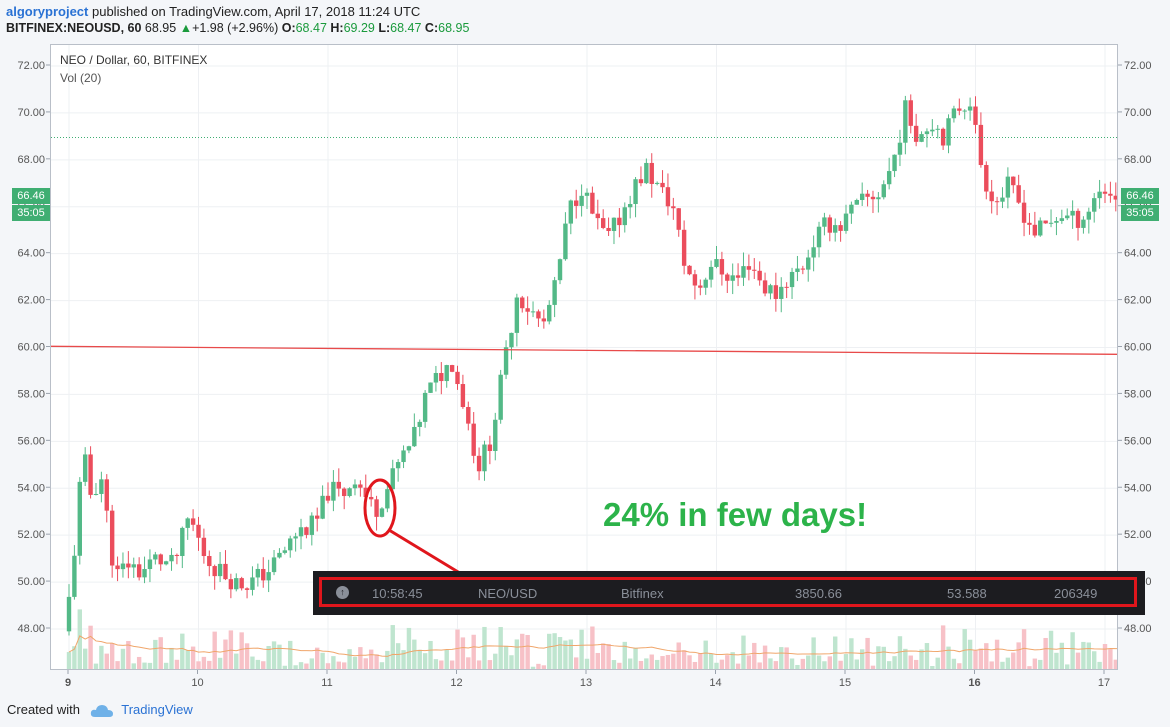  I want to click on y-tick-right: 72.00, so click(1138, 66).